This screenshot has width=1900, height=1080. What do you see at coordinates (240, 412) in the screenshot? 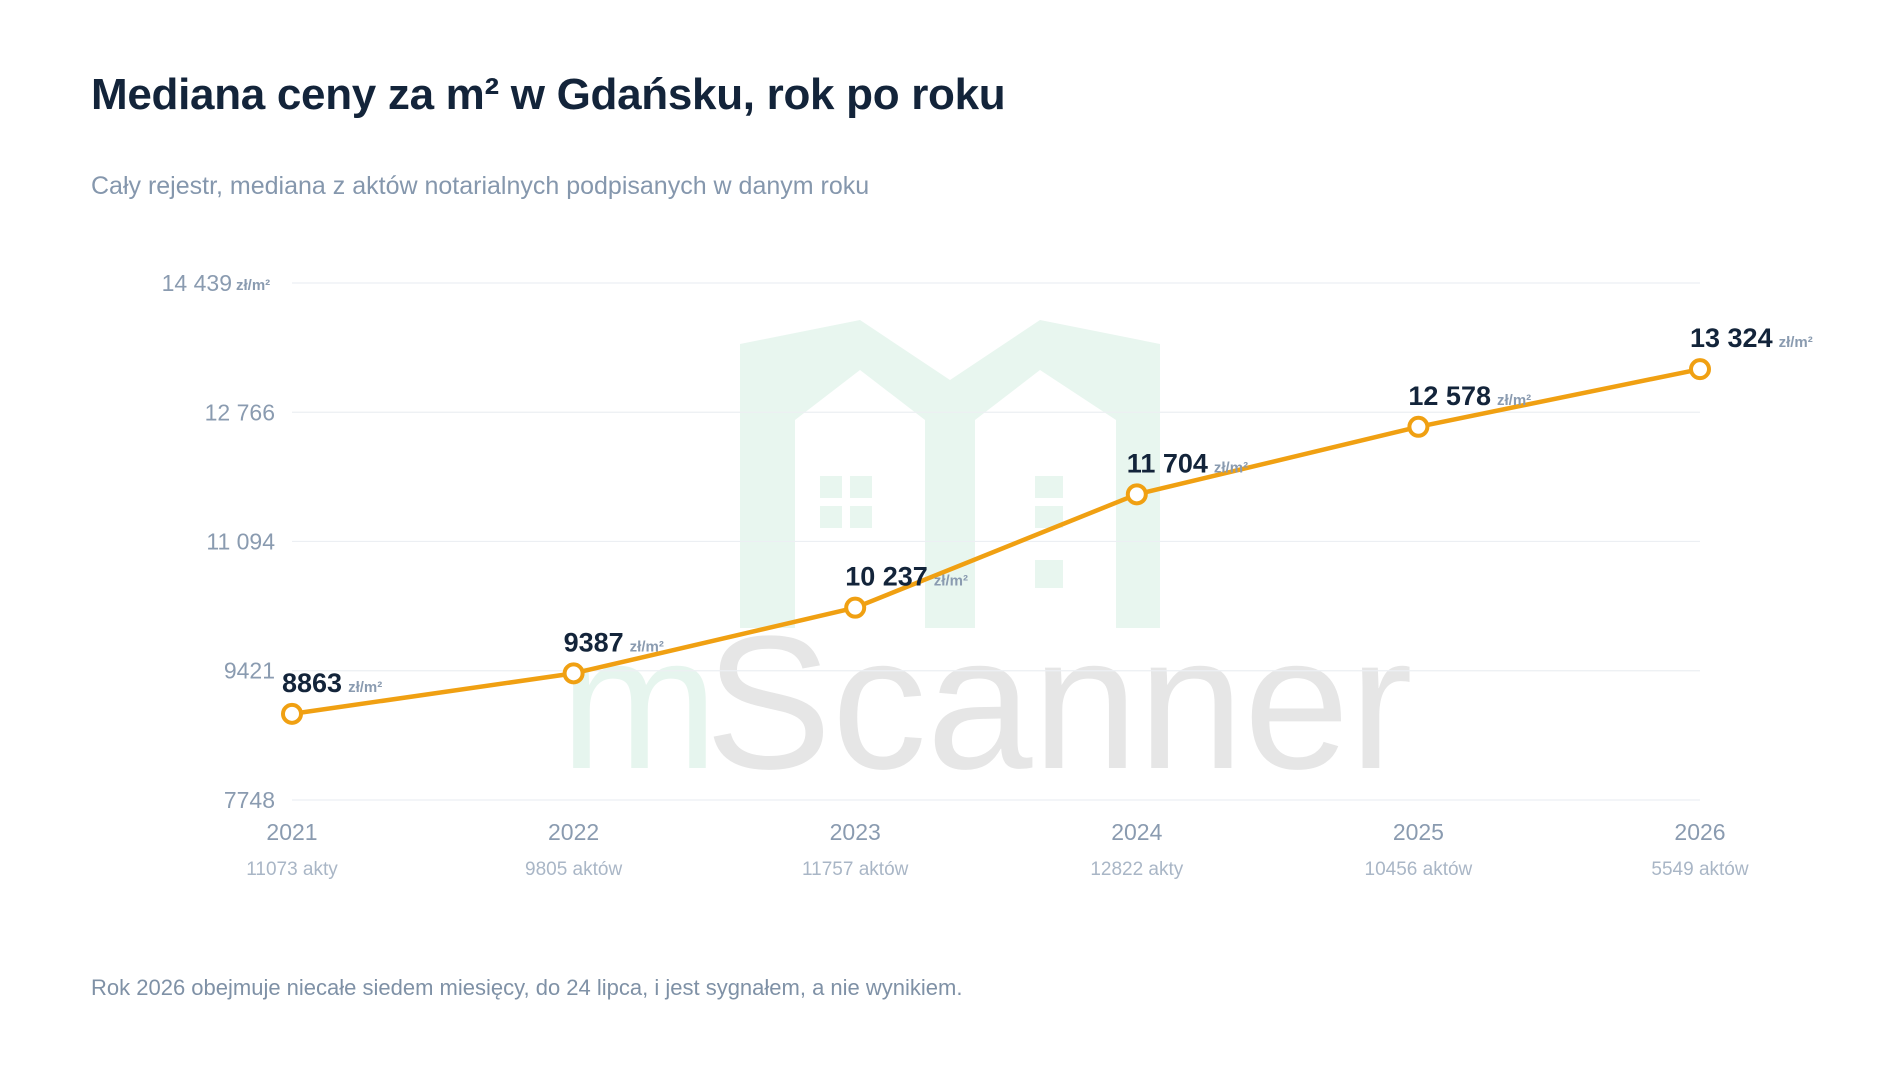
I see `y-tick-label: 12 766` at bounding box center [240, 412].